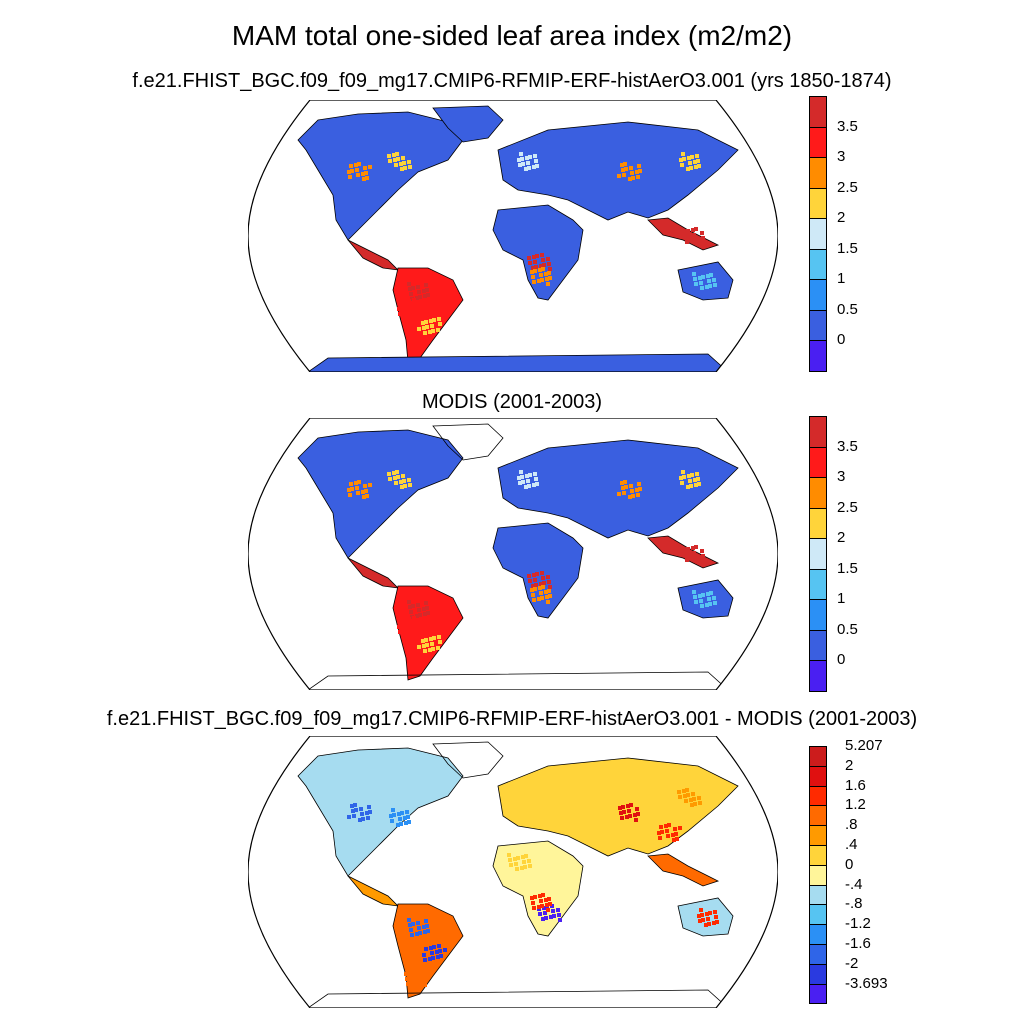  Describe the element at coordinates (512, 402) in the screenshot. I see `panel-2-title: MODIS (2001-2003)` at that location.